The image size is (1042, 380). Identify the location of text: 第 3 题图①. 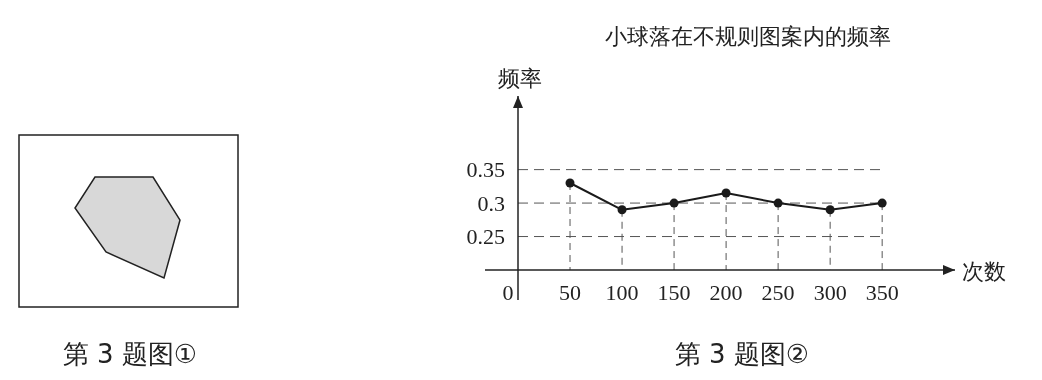
(130, 354).